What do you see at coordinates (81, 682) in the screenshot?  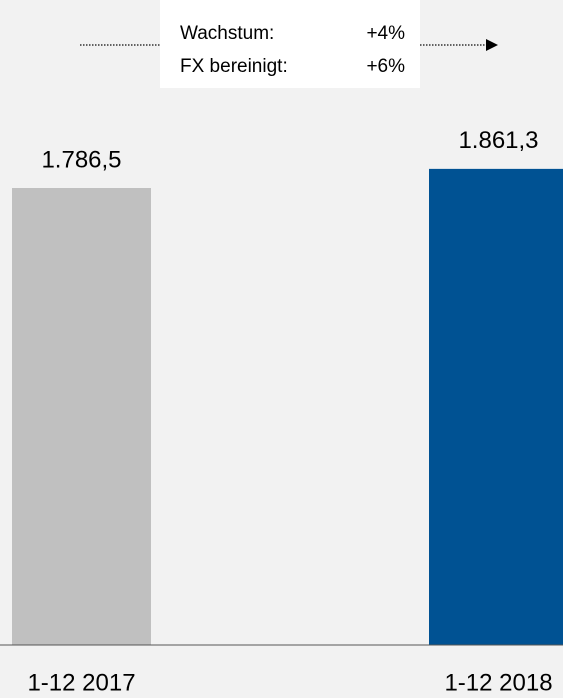 I see `x-tick-label: 1-12 2017` at bounding box center [81, 682].